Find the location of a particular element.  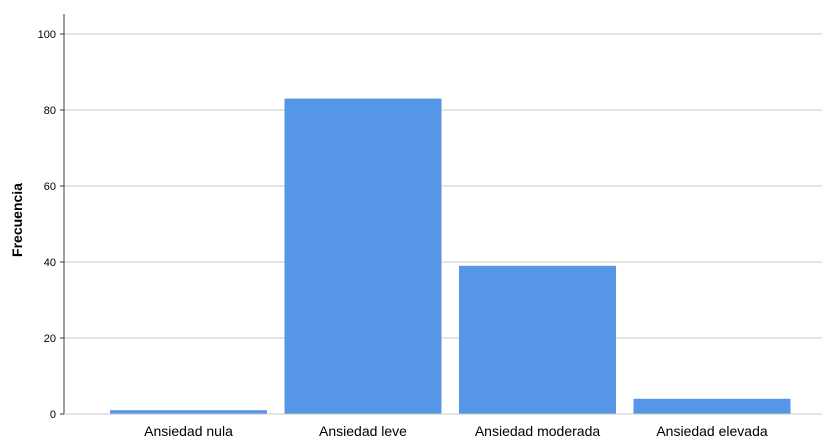

x-tick-label: Ansiedad nula is located at coordinates (188, 430).